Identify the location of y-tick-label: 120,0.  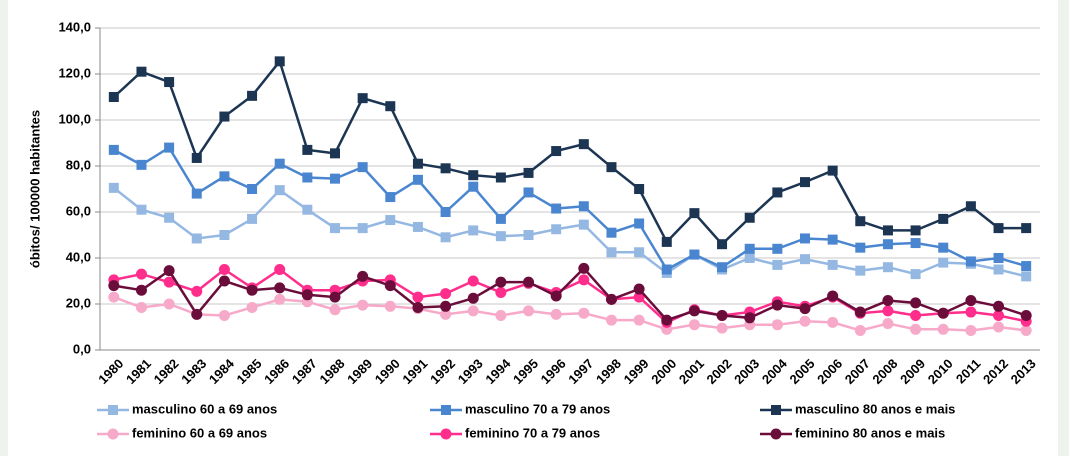
(74, 72).